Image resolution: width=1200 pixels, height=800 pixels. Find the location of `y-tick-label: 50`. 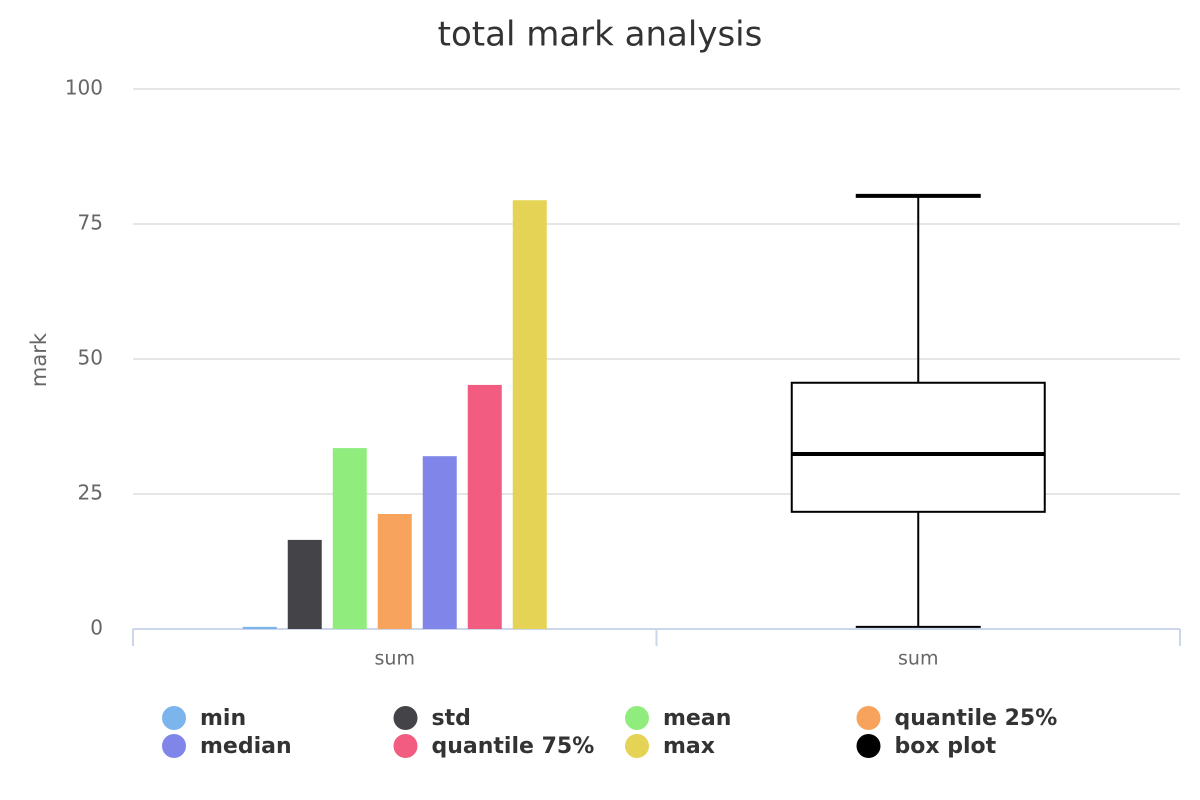

y-tick-label: 50 is located at coordinates (90, 358).